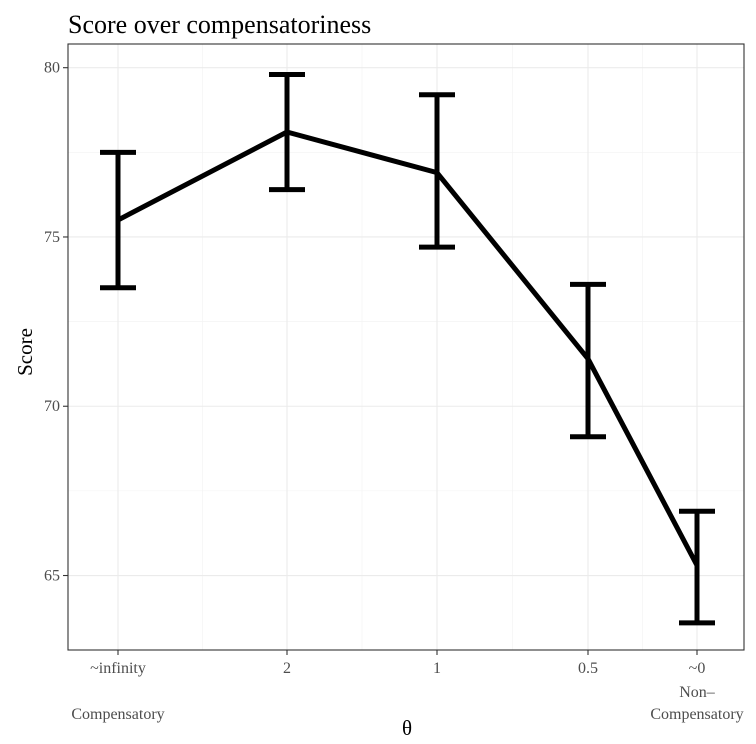 This screenshot has width=756, height=744. What do you see at coordinates (588, 668) in the screenshot?
I see `x-tick-label: 0.5` at bounding box center [588, 668].